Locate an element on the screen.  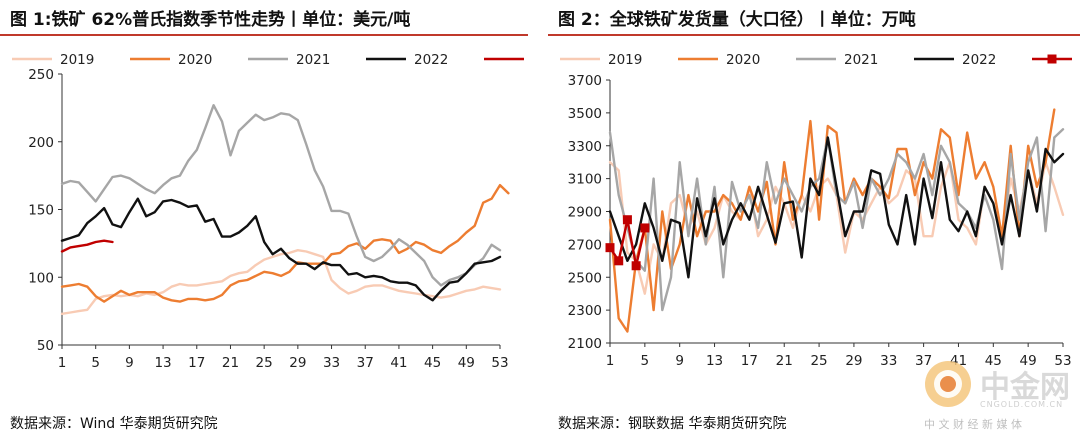
series-line-2020 is located at coordinates (285, 243).